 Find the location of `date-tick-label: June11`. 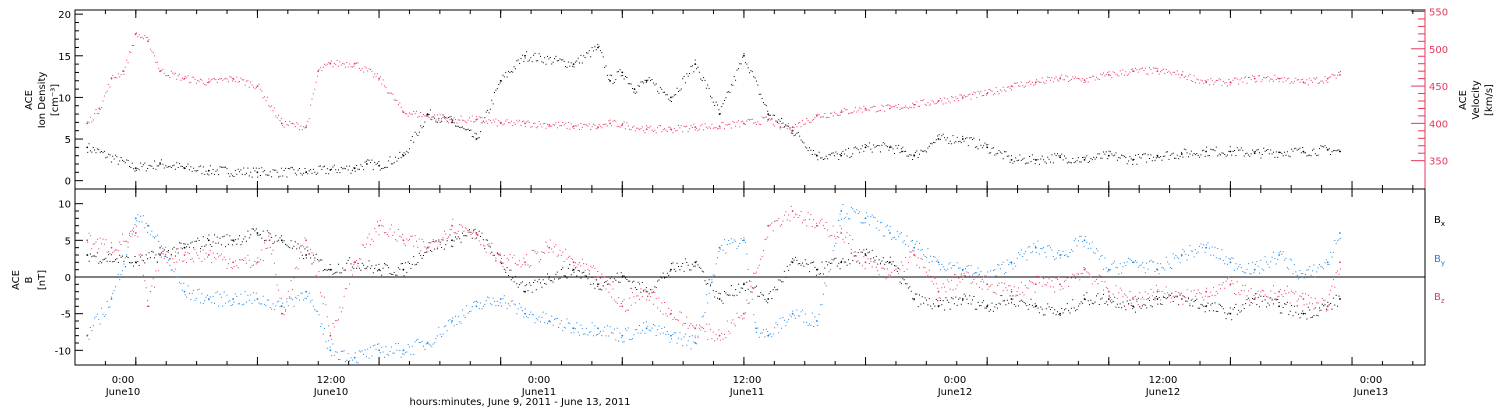

date-tick-label: June11 is located at coordinates (539, 392).